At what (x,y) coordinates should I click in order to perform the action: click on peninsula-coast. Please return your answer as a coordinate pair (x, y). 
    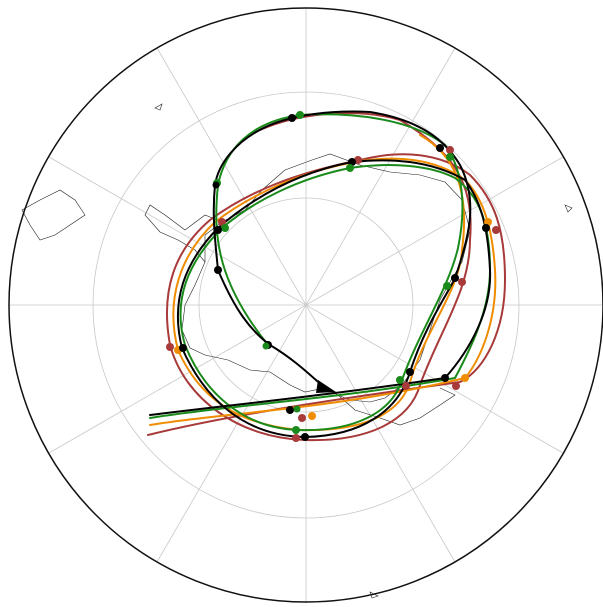
    Looking at the image, I should click on (183, 233).